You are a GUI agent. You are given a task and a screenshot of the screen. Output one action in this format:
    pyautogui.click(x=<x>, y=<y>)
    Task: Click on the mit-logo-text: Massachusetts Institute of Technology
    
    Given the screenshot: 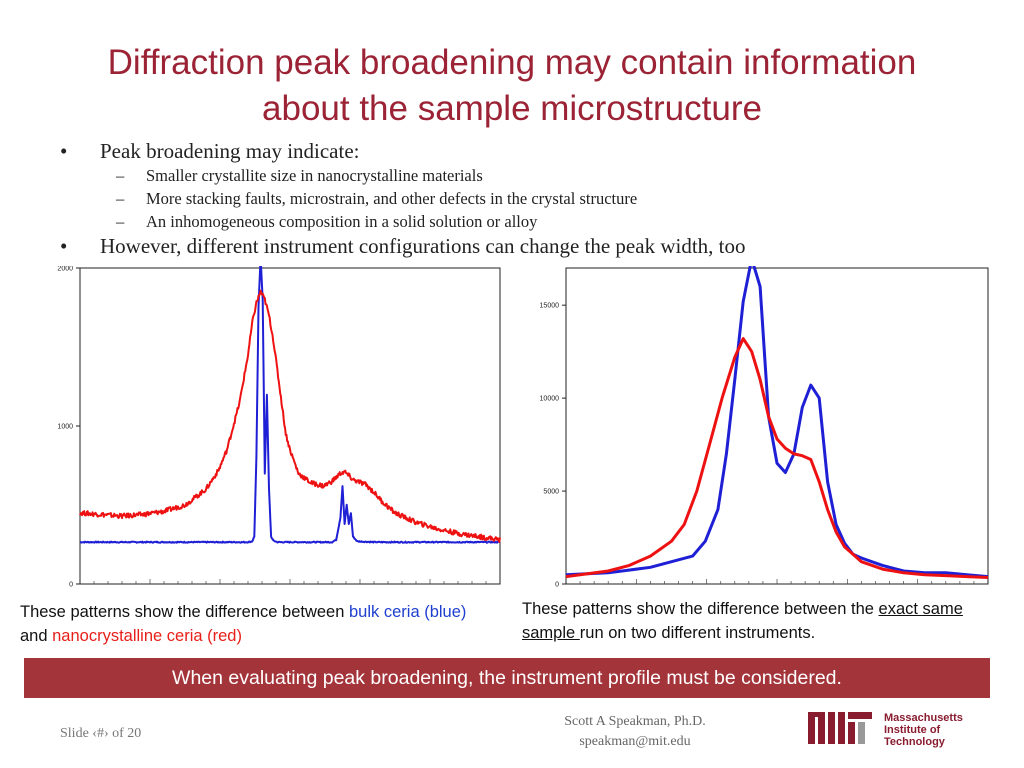 What is the action you would take?
    pyautogui.click(x=923, y=730)
    